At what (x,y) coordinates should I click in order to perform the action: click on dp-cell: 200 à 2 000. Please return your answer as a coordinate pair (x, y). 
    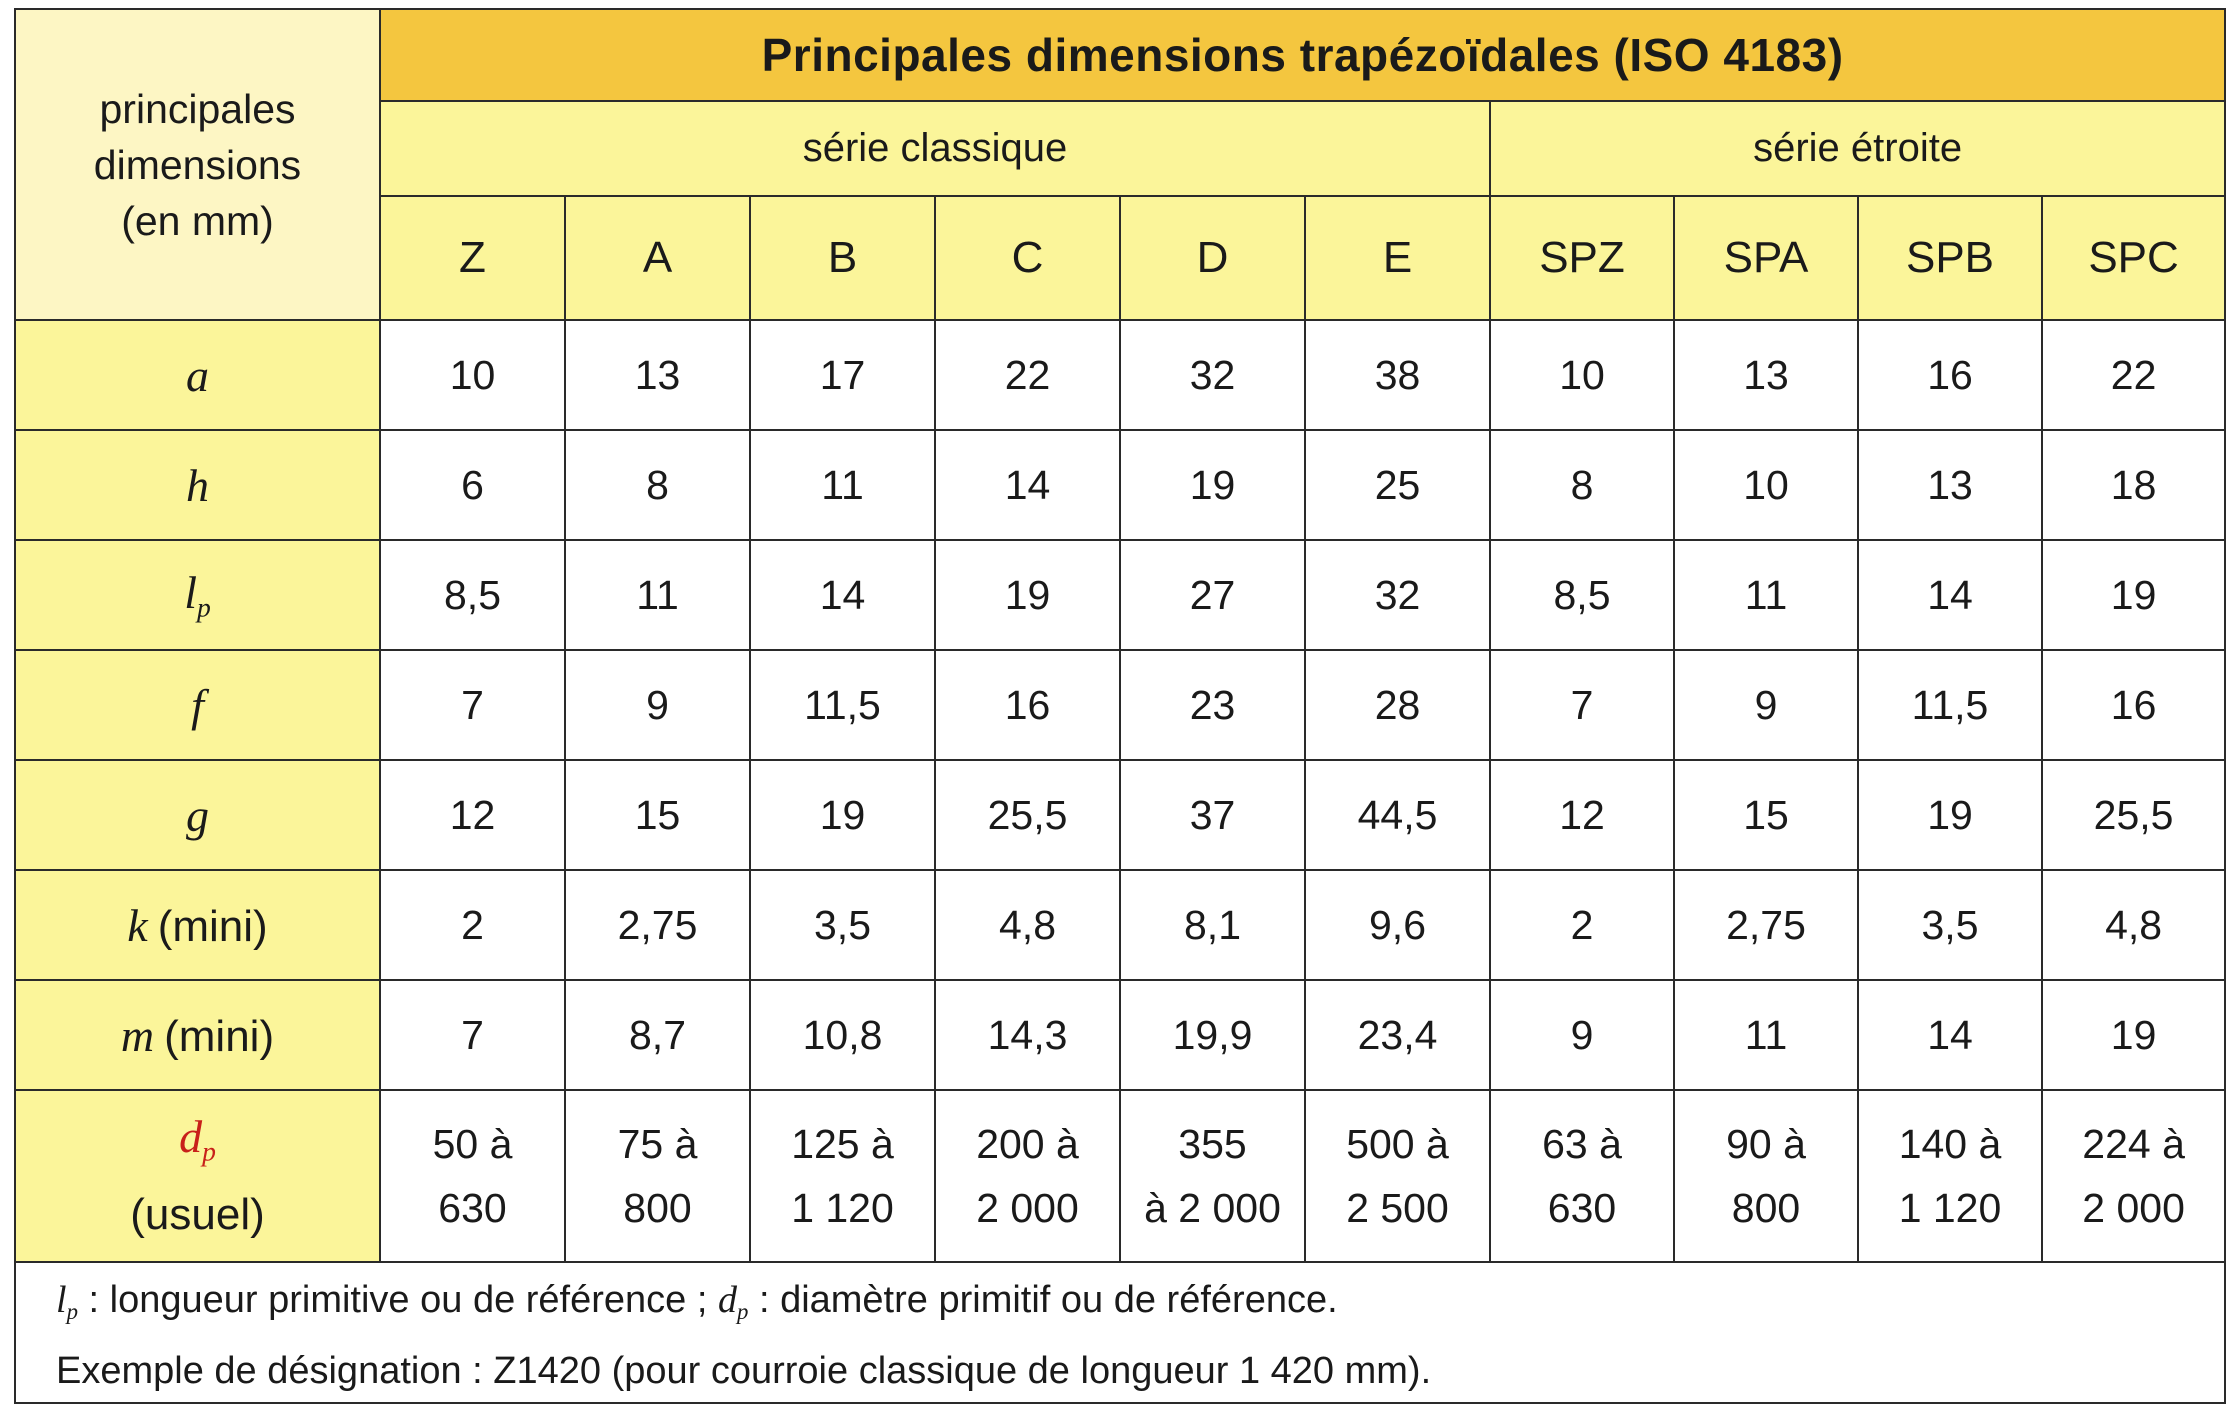
    Looking at the image, I should click on (1027, 1176).